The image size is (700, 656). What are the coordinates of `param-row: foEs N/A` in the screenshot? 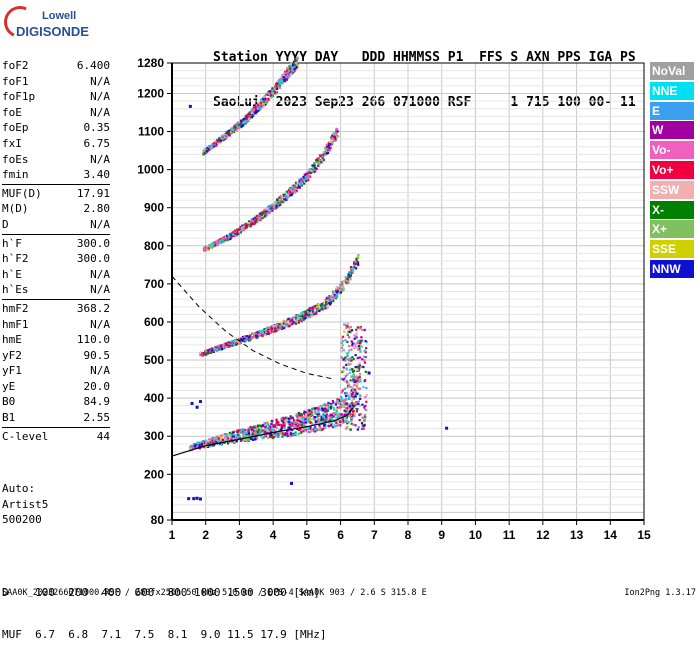 It's located at (56, 160).